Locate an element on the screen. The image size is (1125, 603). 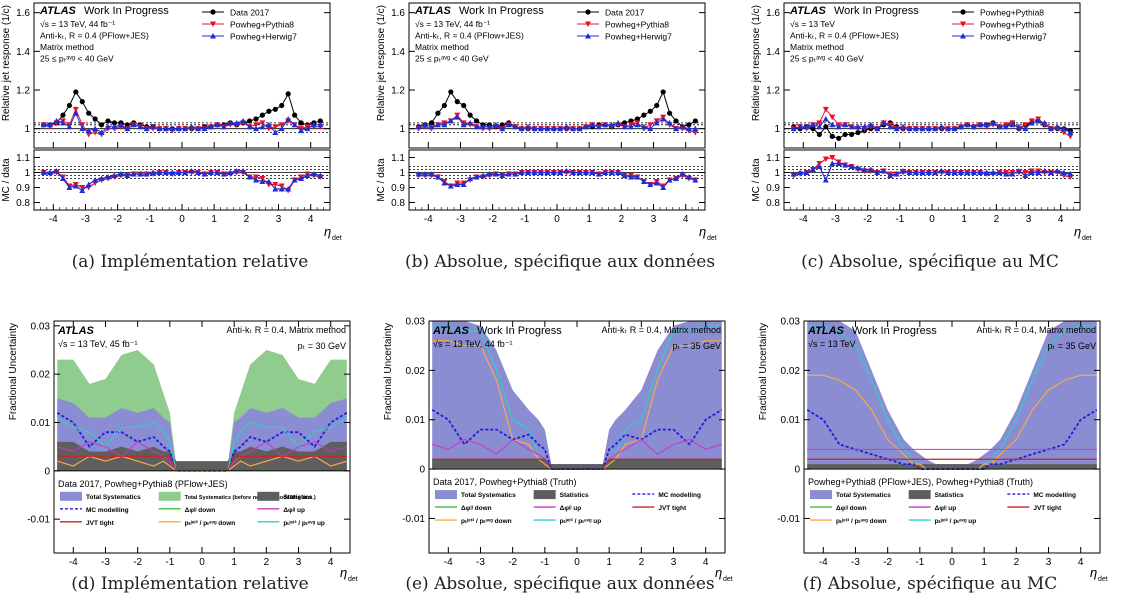
caption-d: (d) Implémentation relative is located at coordinates (190, 584).